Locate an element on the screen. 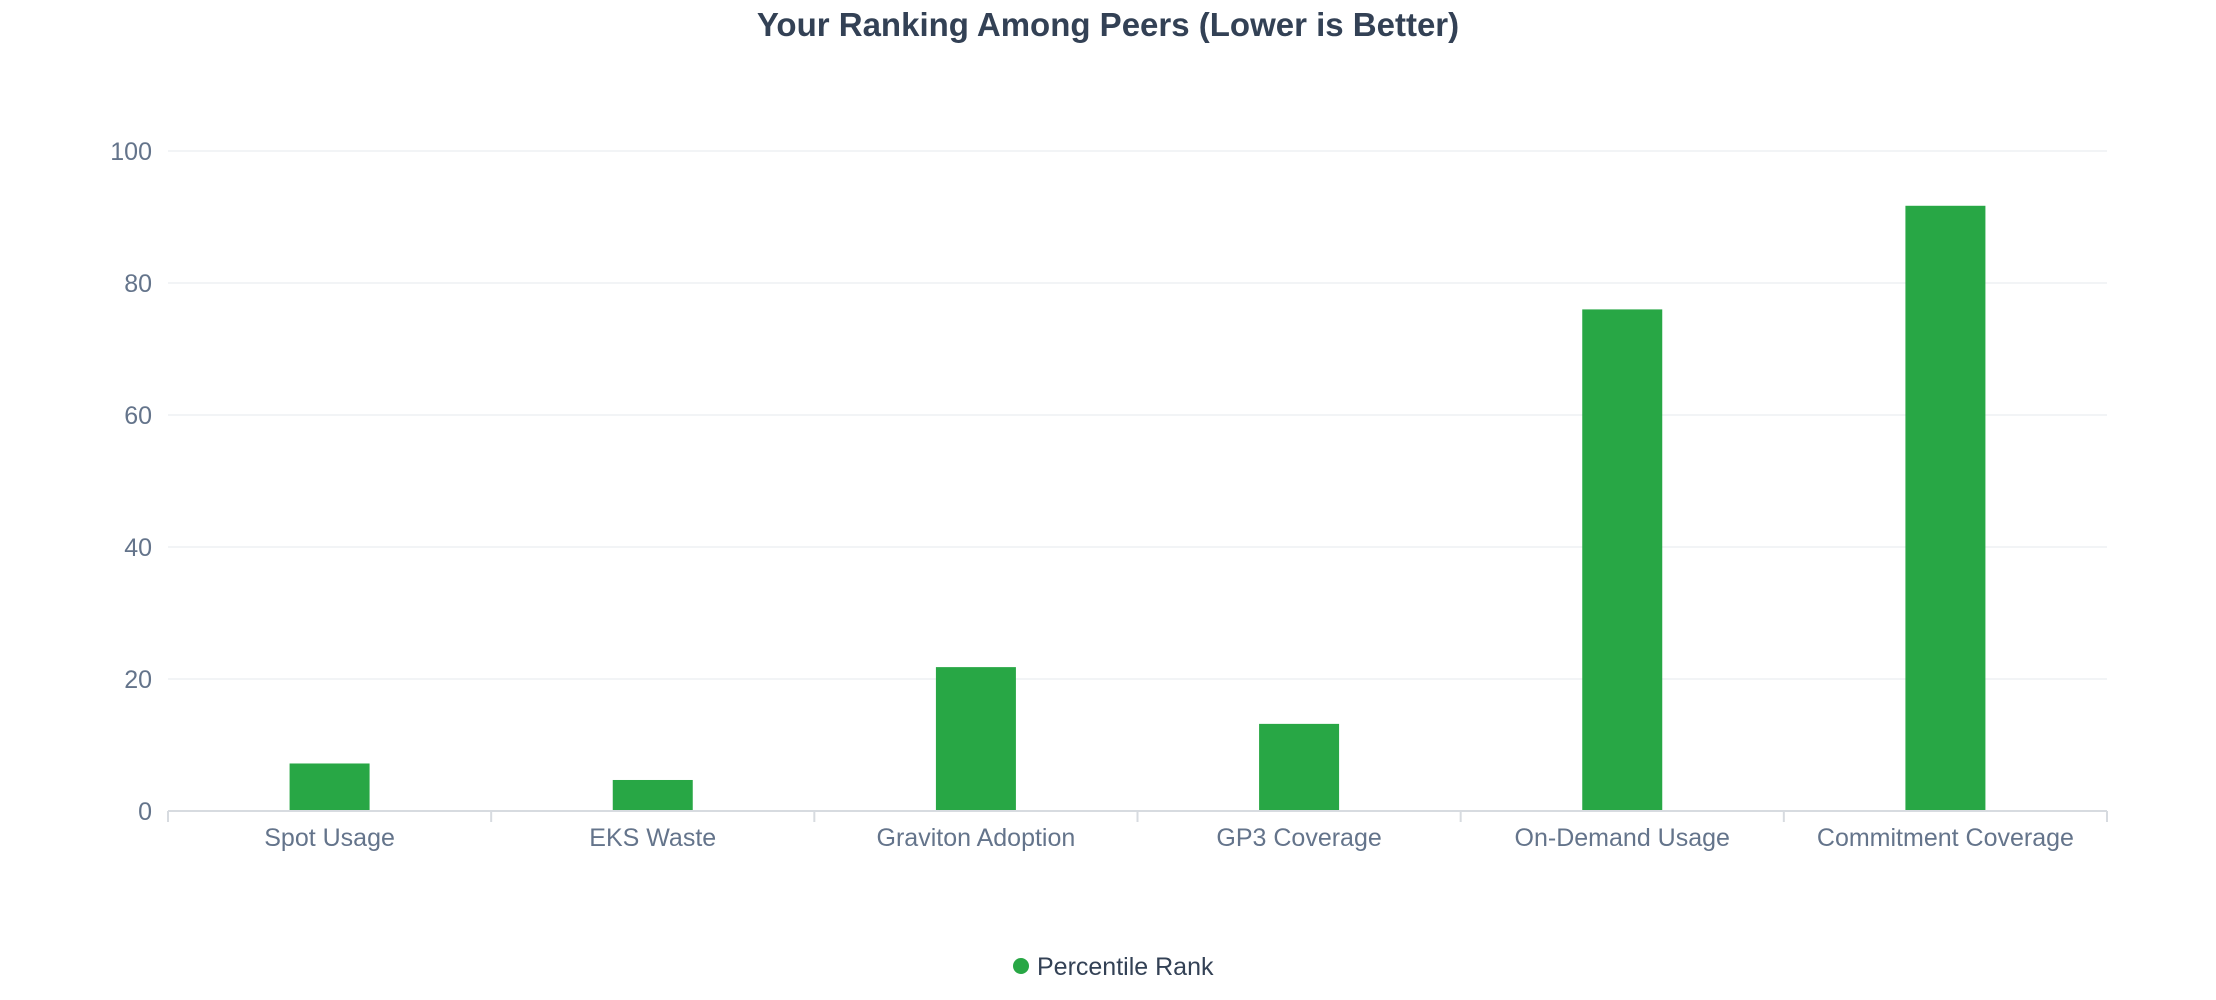 This screenshot has height=1000, width=2216. y-tick-label: 100 is located at coordinates (131, 152).